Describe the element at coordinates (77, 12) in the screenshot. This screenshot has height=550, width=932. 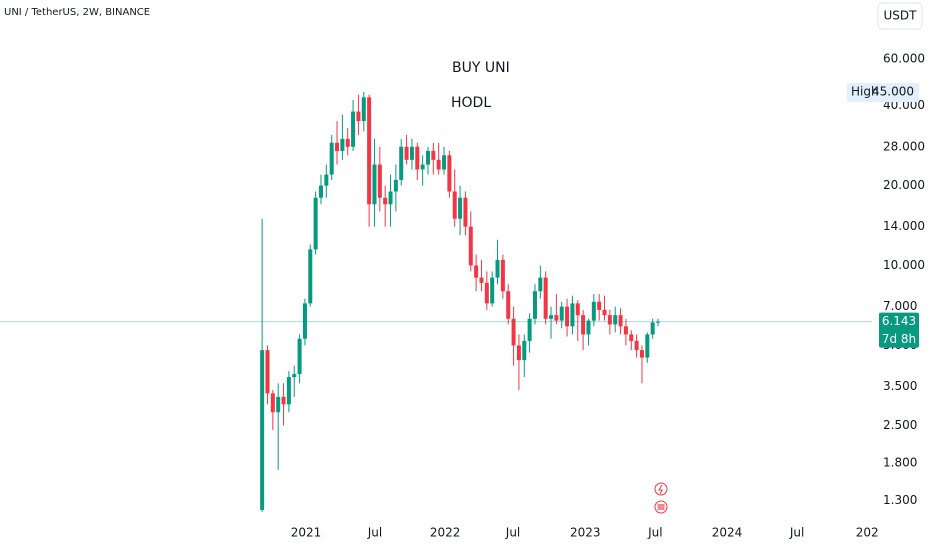
I see `chart-title: UNI / TetherUS, 2W, BINANCE` at that location.